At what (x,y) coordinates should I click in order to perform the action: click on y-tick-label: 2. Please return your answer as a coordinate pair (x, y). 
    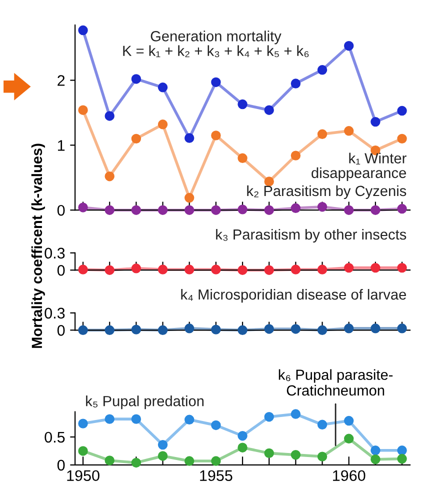
    Looking at the image, I should click on (61, 80).